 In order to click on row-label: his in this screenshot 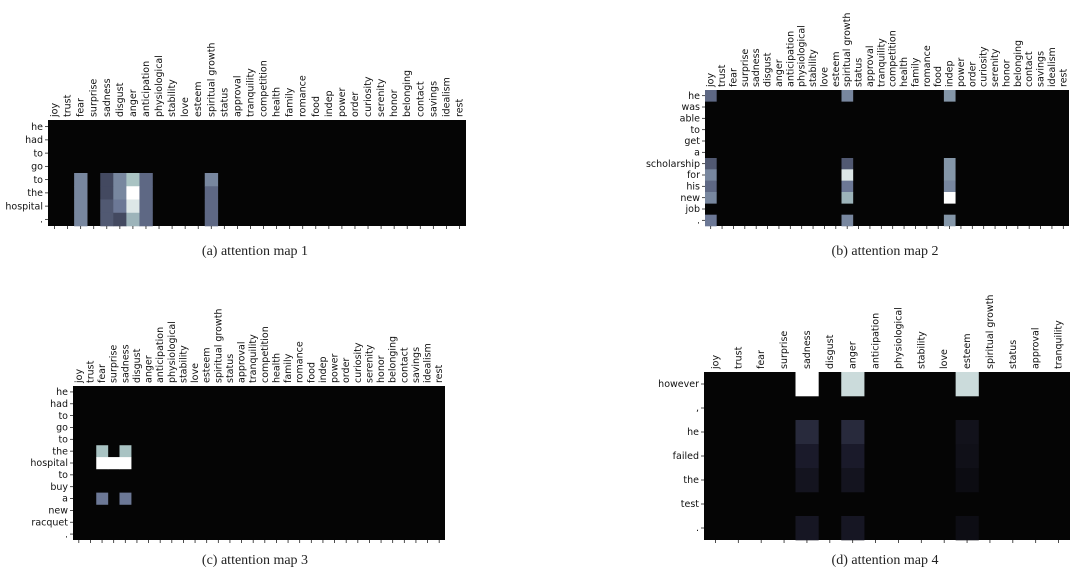, I will do `click(693, 187)`.